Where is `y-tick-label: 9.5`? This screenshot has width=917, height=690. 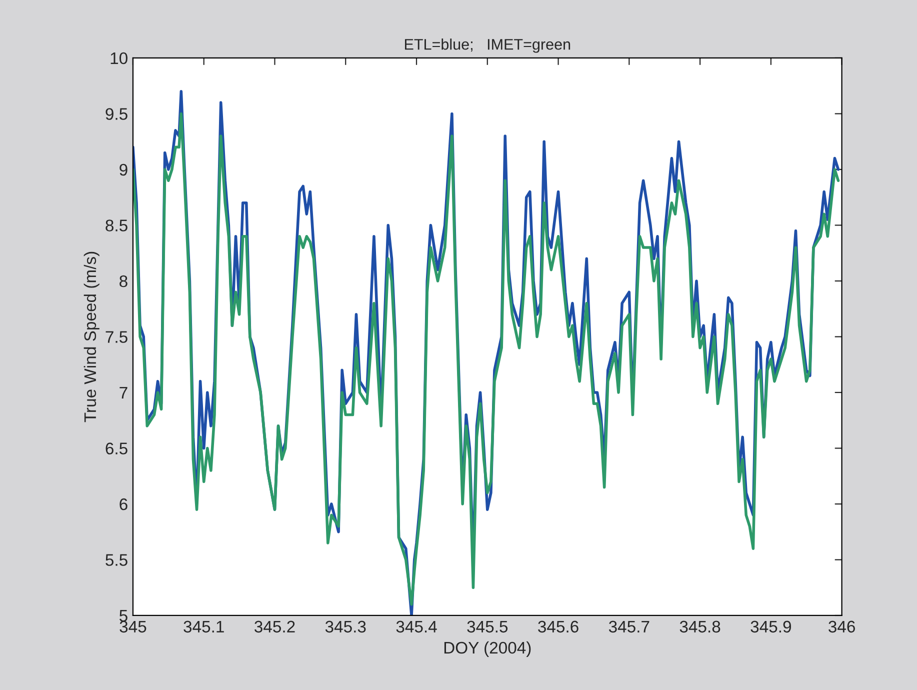
y-tick-label: 9.5 is located at coordinates (117, 114).